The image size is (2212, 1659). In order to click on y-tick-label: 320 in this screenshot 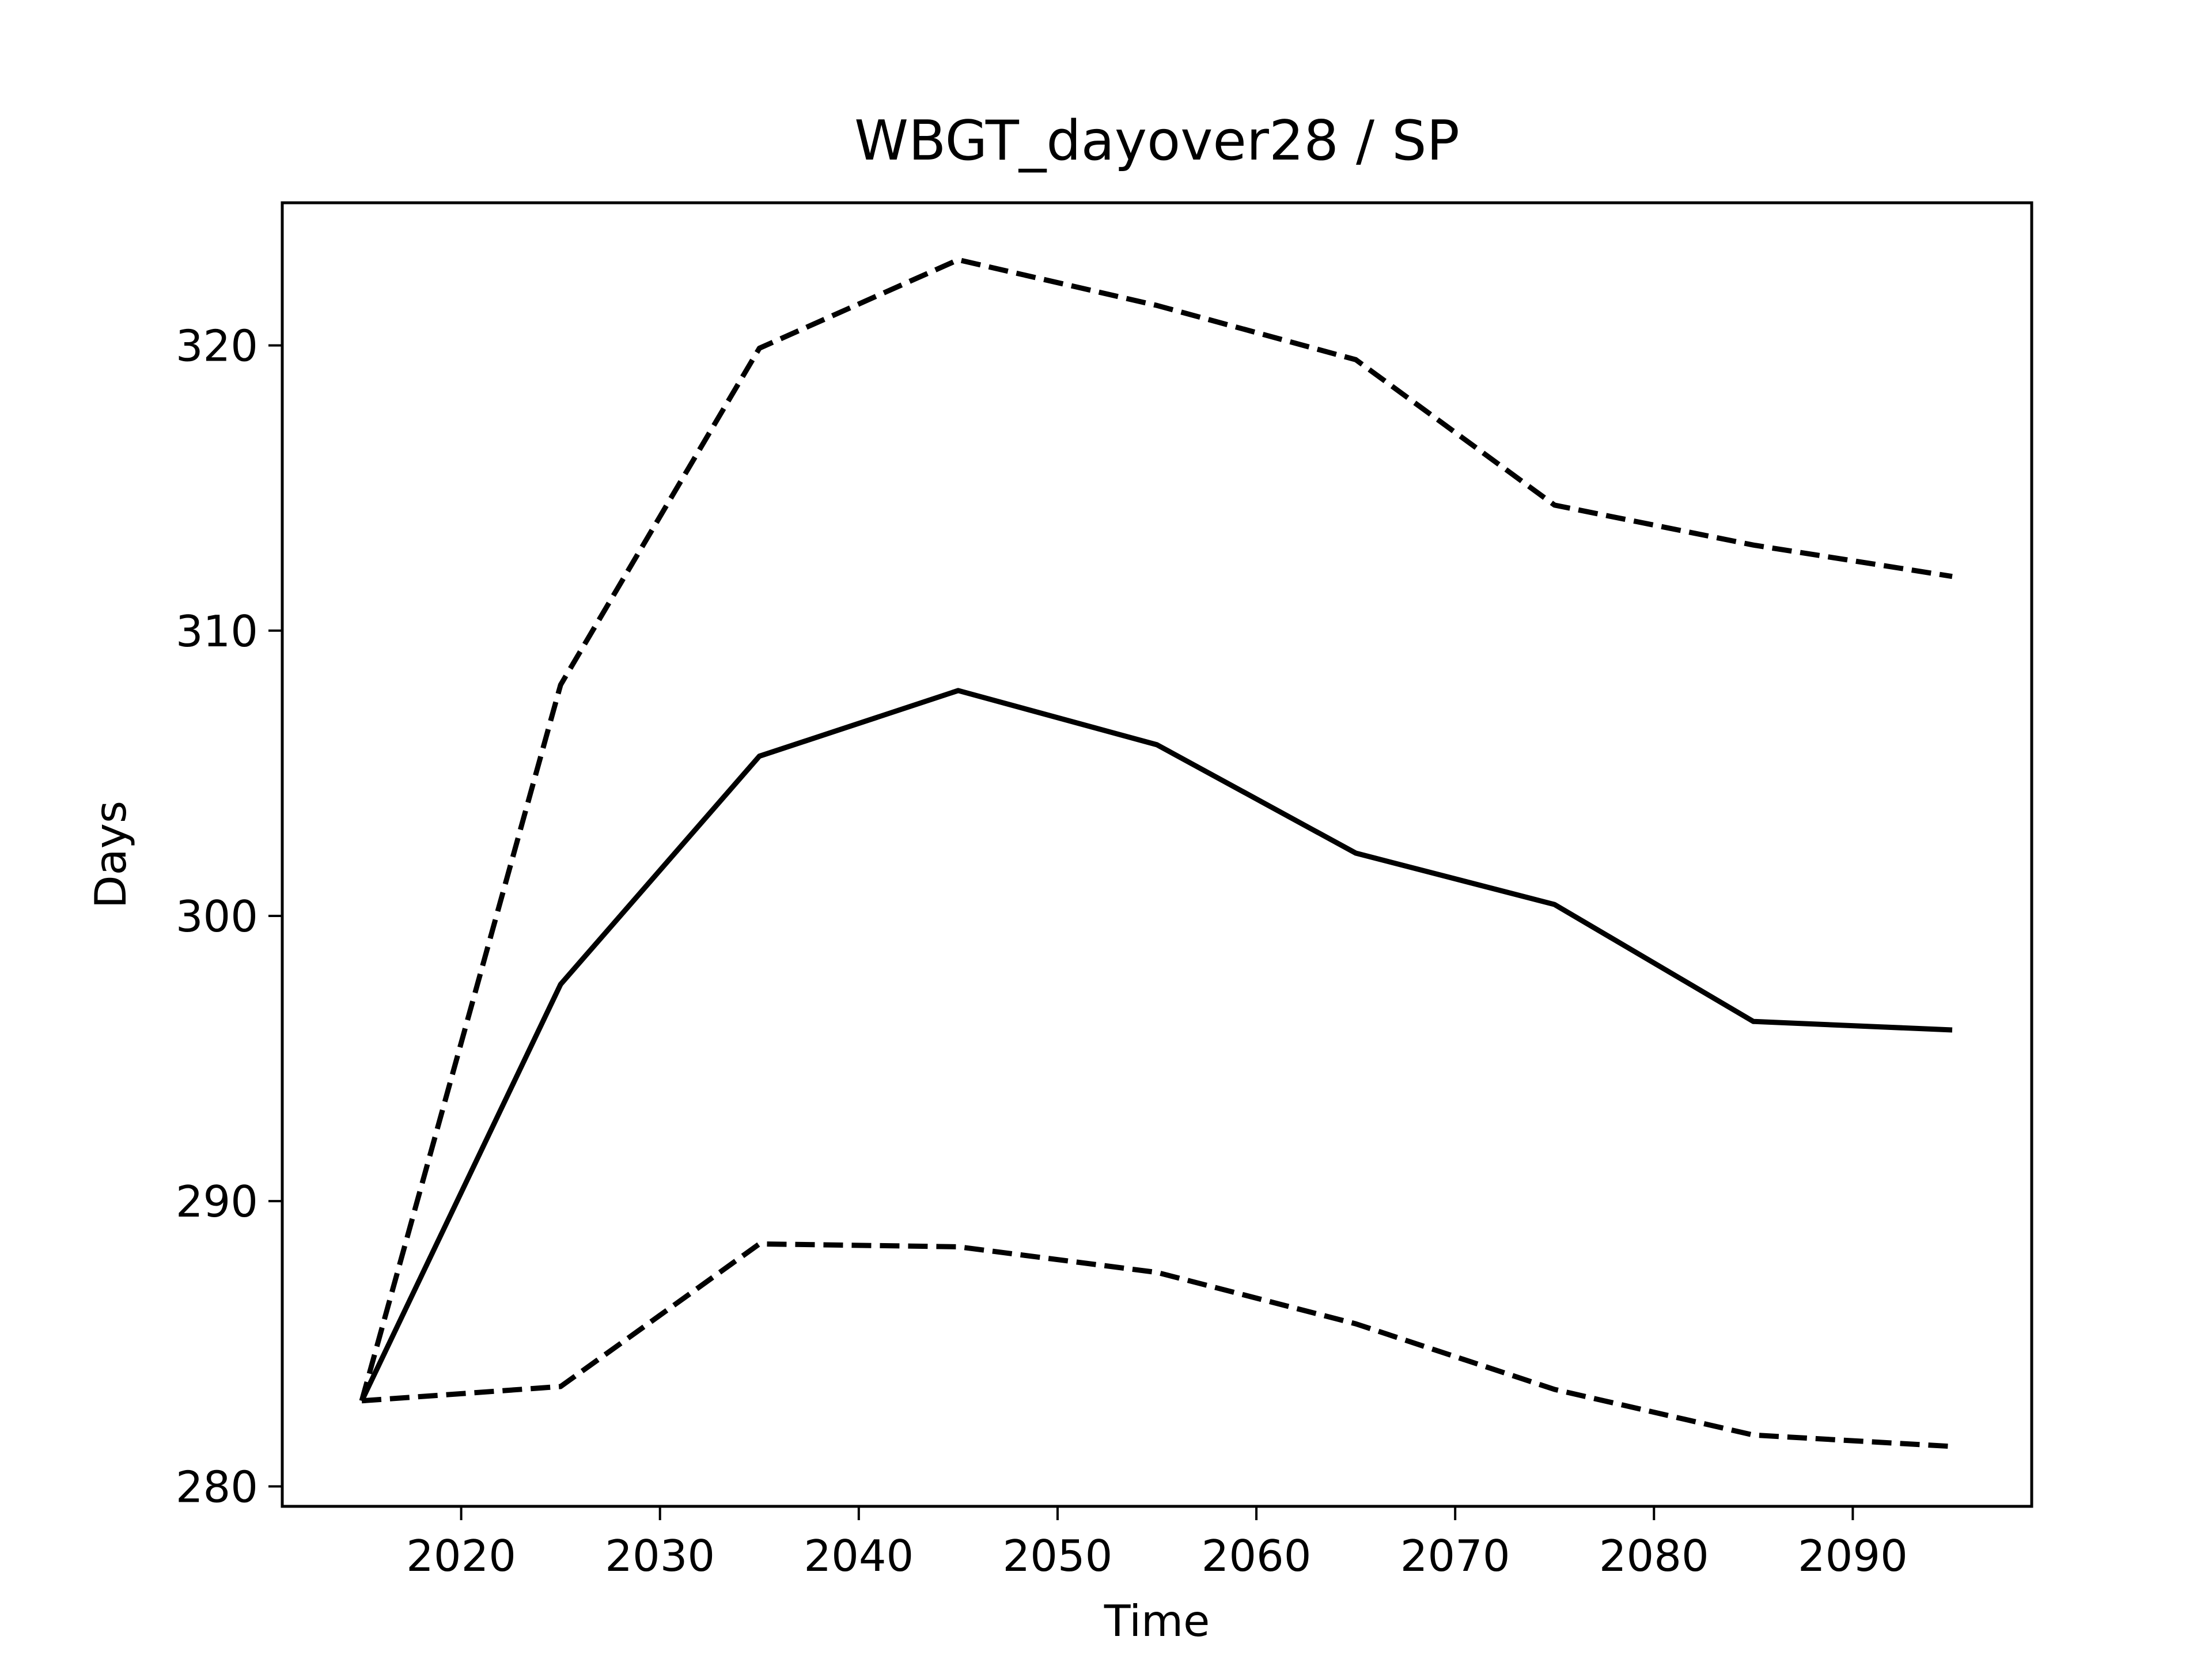, I will do `click(217, 346)`.